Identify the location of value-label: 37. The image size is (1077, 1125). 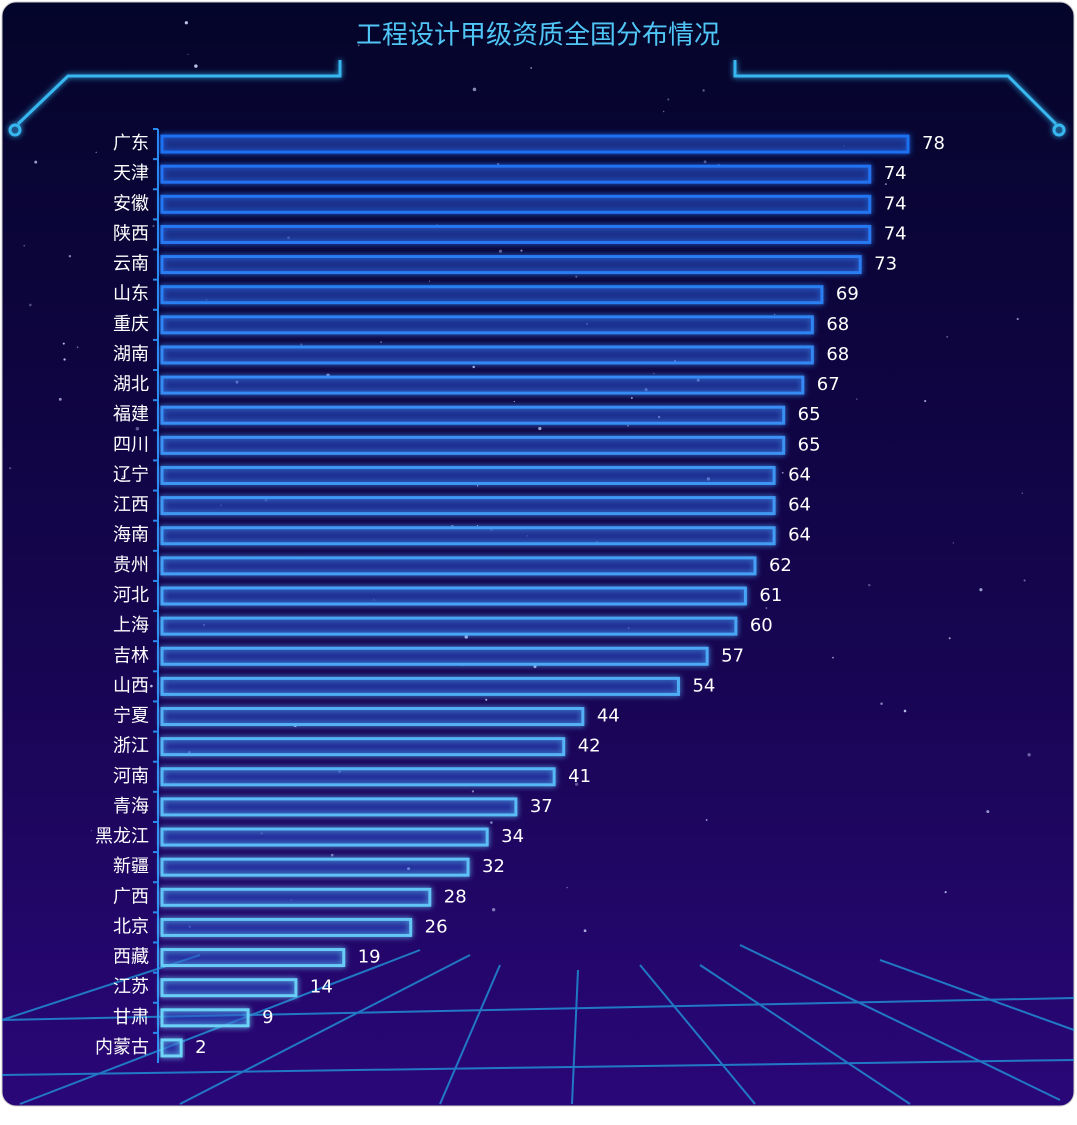
(541, 806).